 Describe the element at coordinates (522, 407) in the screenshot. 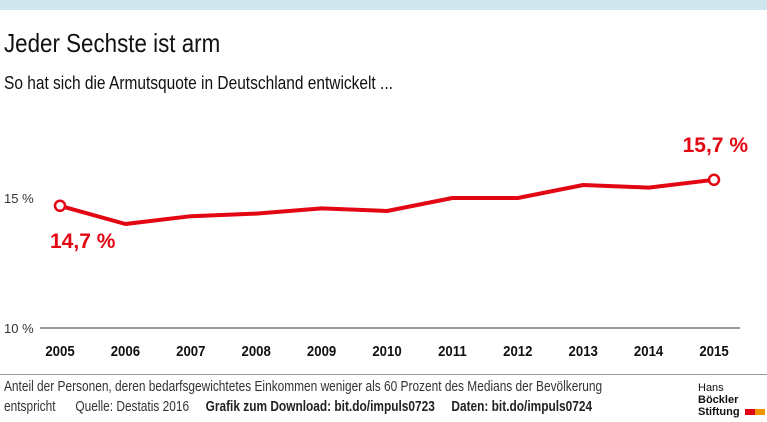

I see `data-link: Daten: bit.do/impuls0724` at that location.